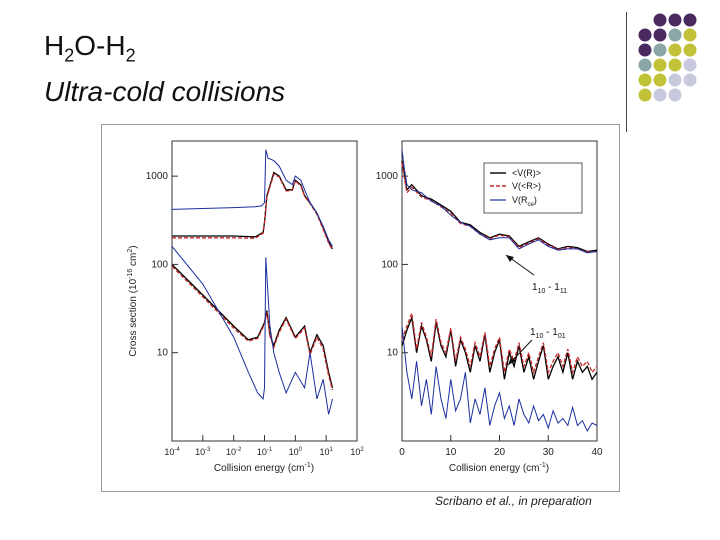 Image resolution: width=720 pixels, height=540 pixels. What do you see at coordinates (172, 452) in the screenshot?
I see `x-tick-label: 10⁻⁴` at bounding box center [172, 452].